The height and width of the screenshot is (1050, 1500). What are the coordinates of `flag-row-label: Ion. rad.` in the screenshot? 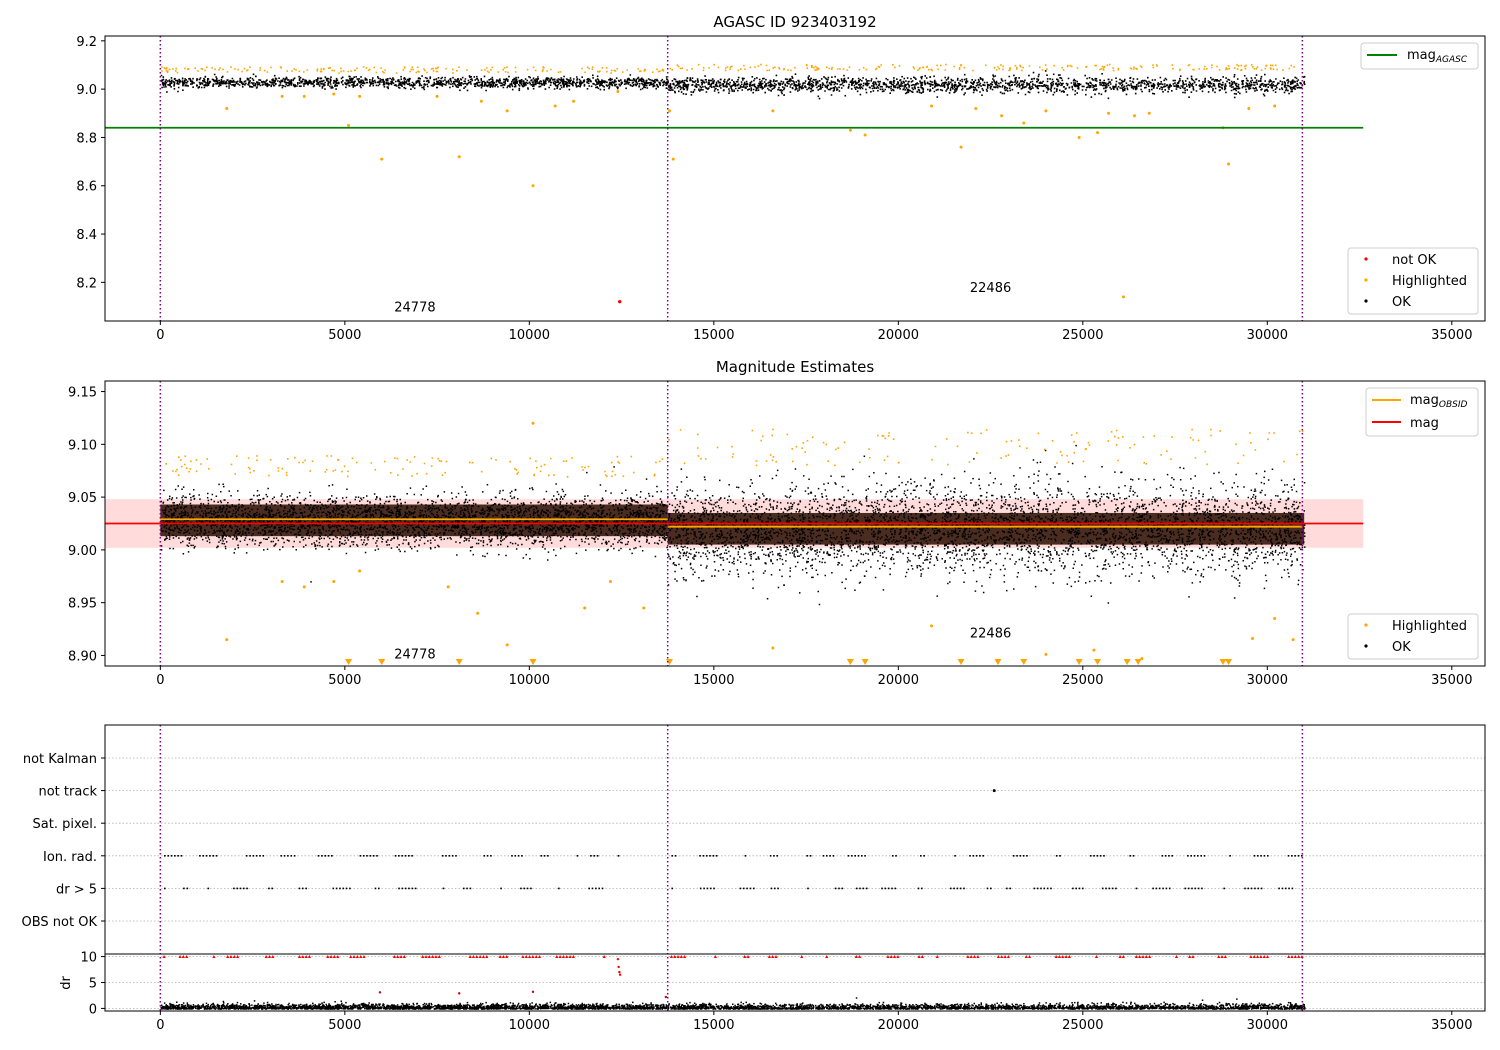 It's located at (70, 857).